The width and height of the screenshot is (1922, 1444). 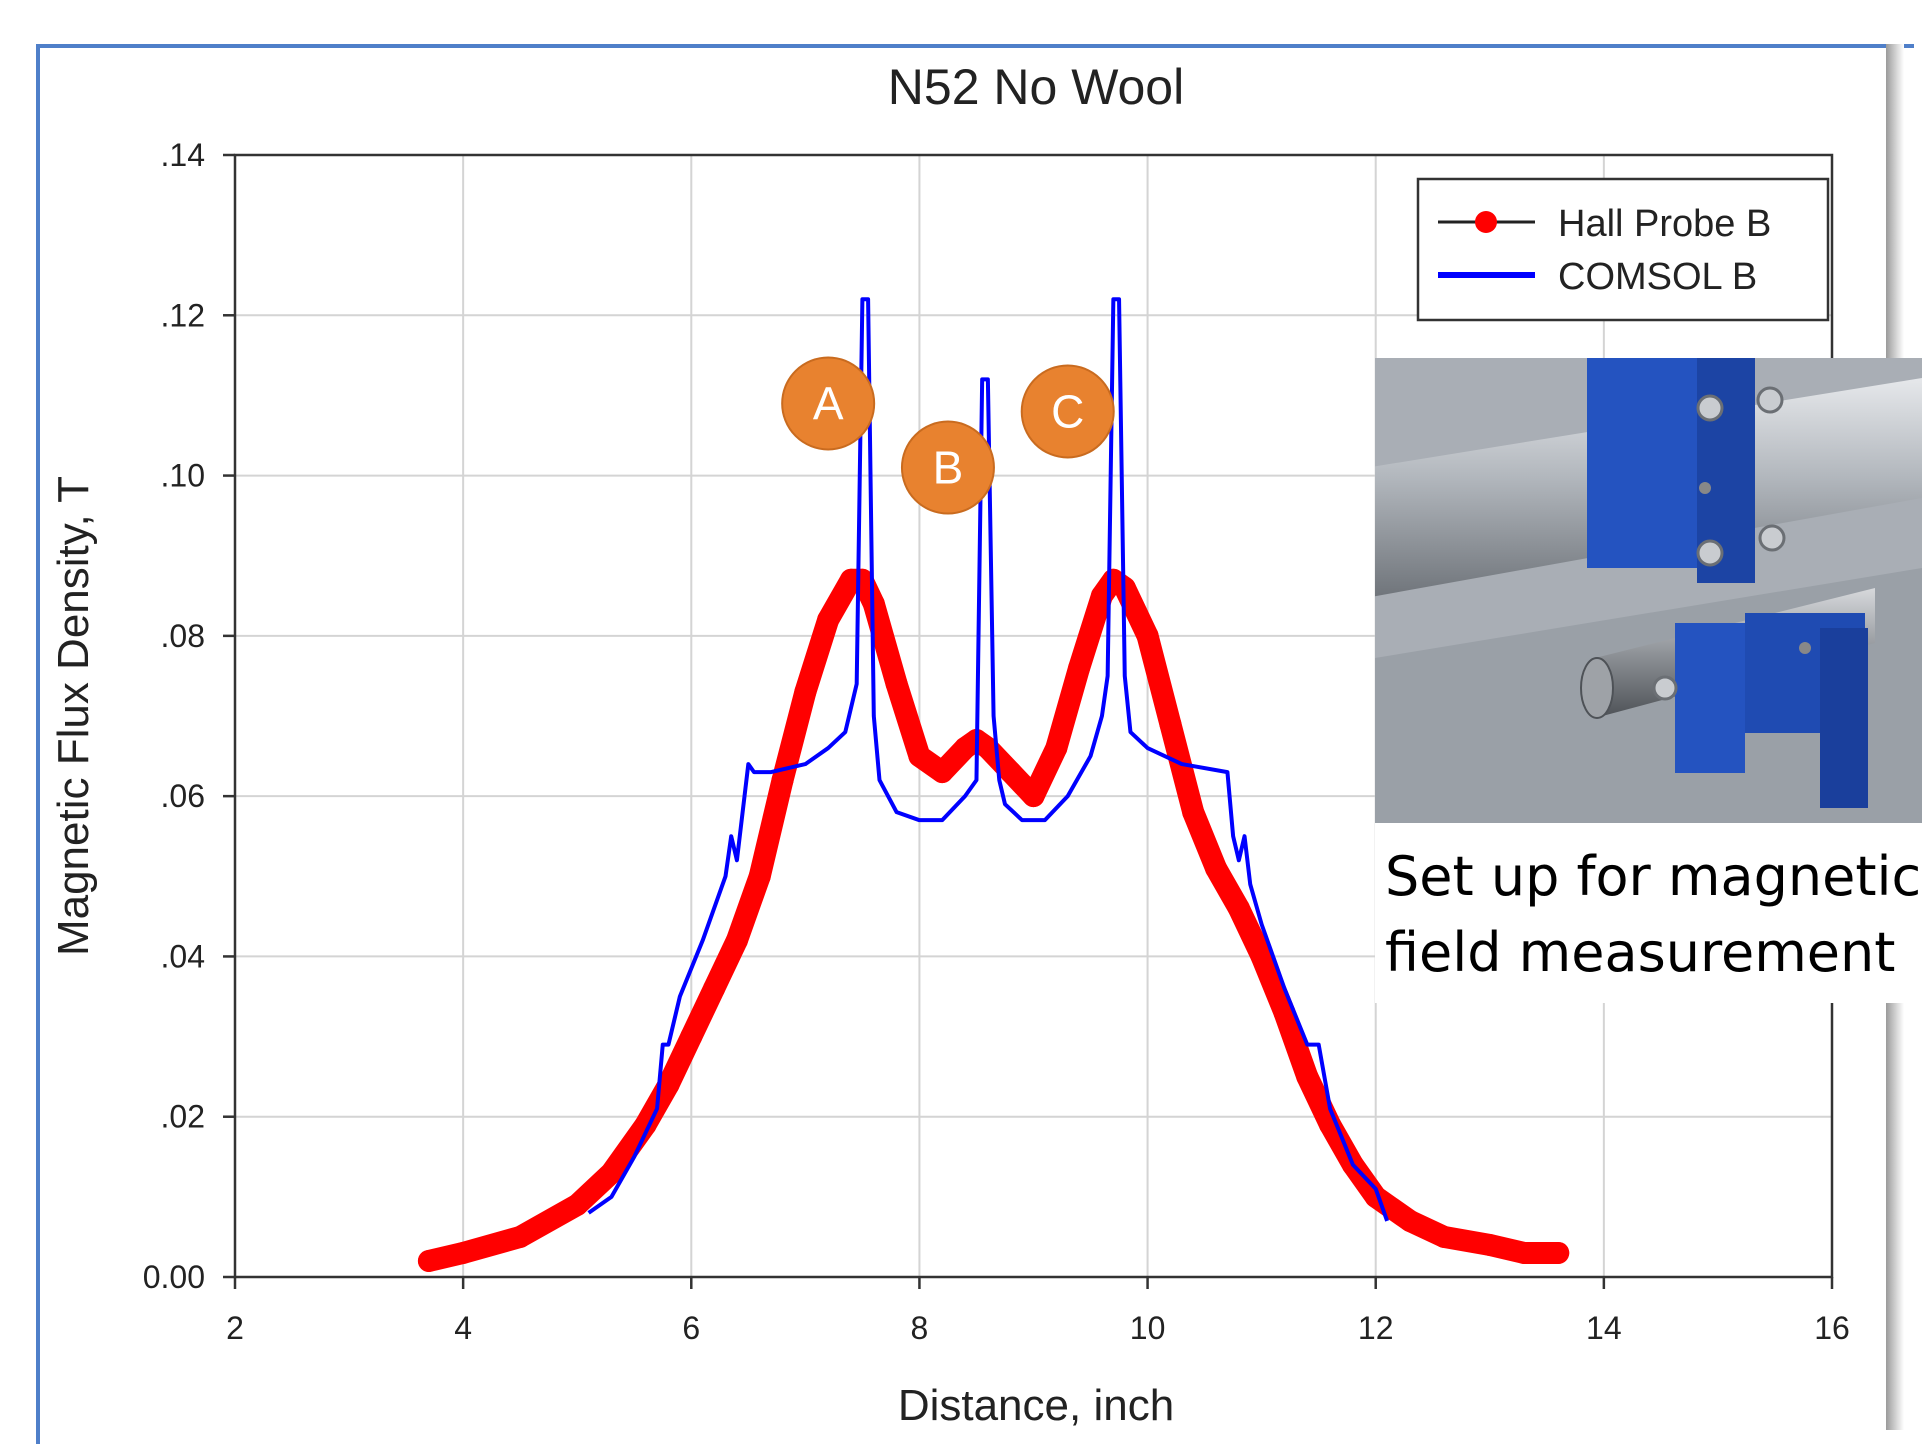 I want to click on annotation-label-c: C, so click(x=1067, y=411).